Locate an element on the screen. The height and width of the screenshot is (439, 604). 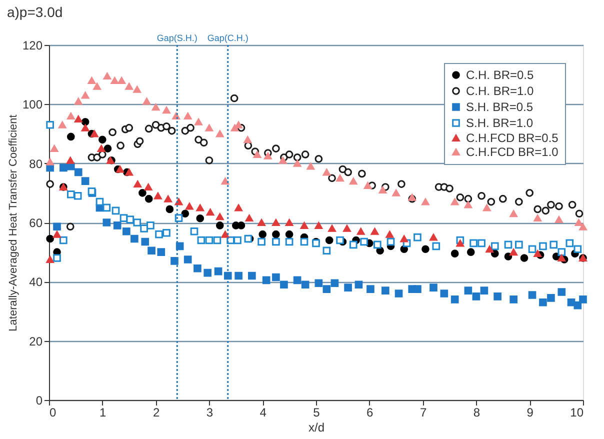
legend-label: C.H.FCD BR=1.0 is located at coordinates (512, 152).